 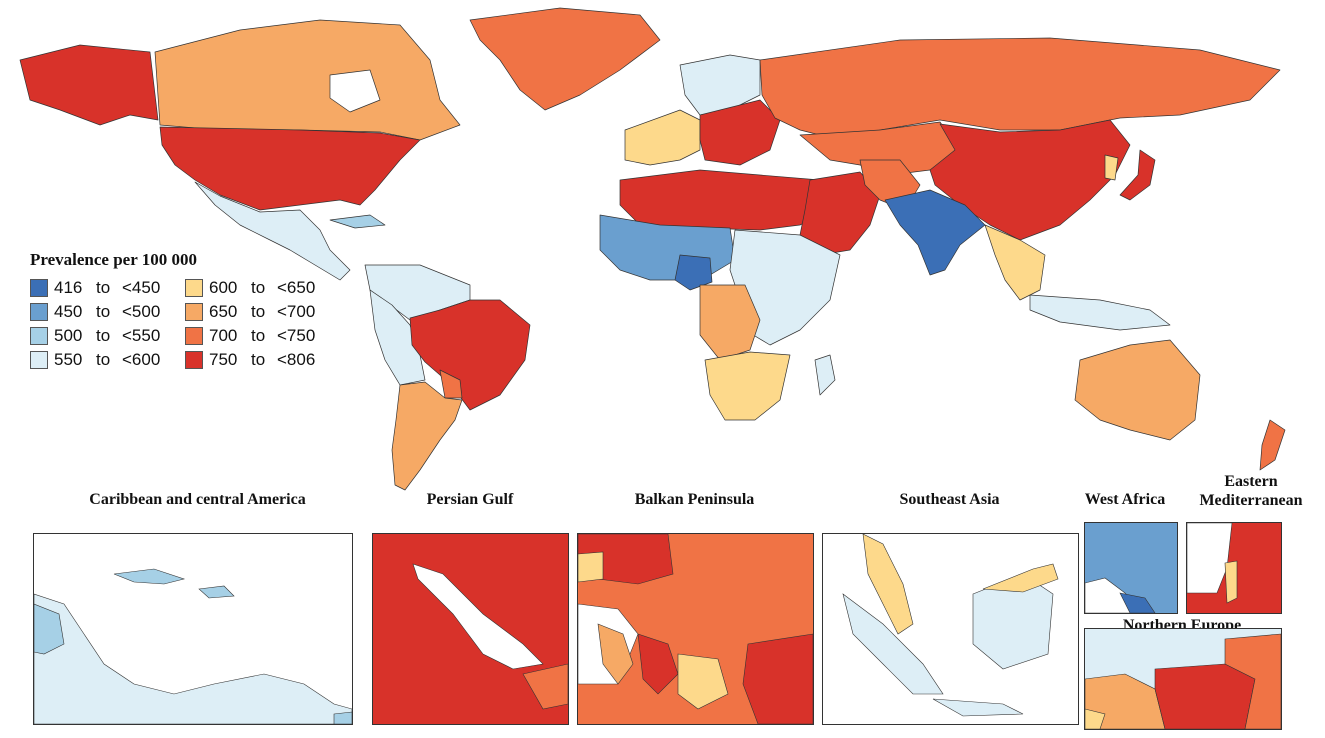 I want to click on inset-west-africa-map, so click(x=1131, y=568).